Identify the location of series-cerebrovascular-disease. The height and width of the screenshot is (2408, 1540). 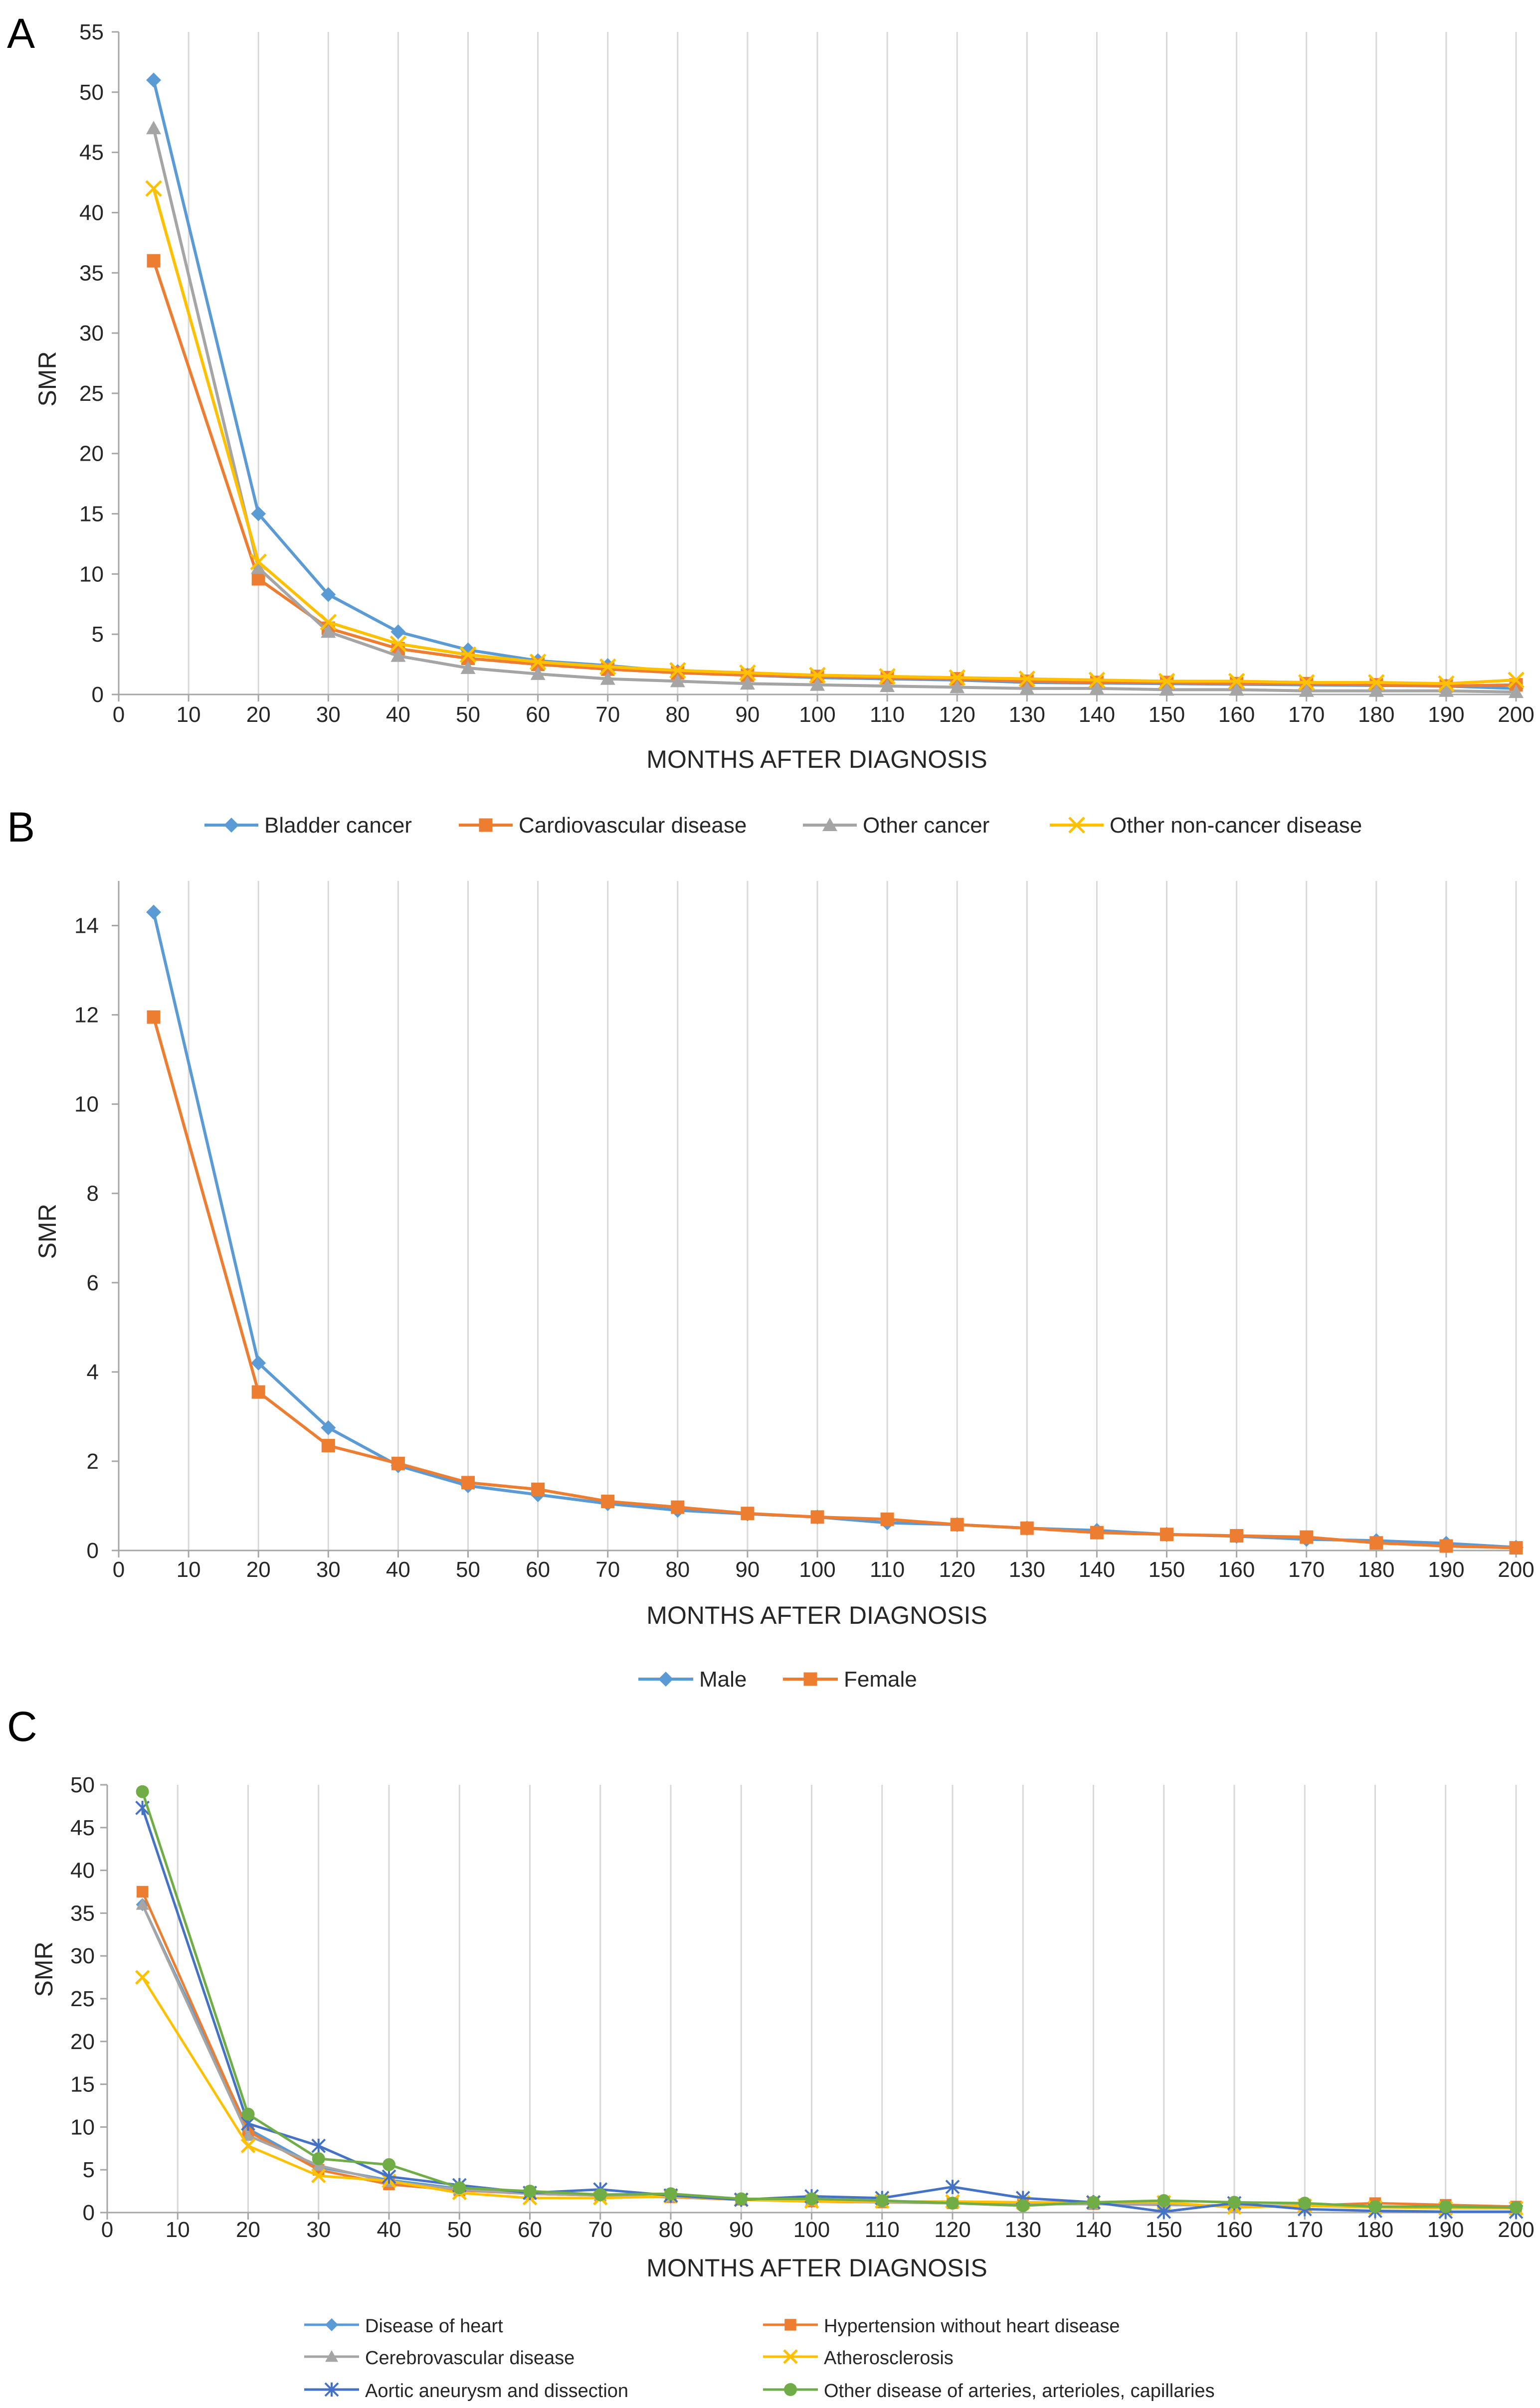
(829, 2056).